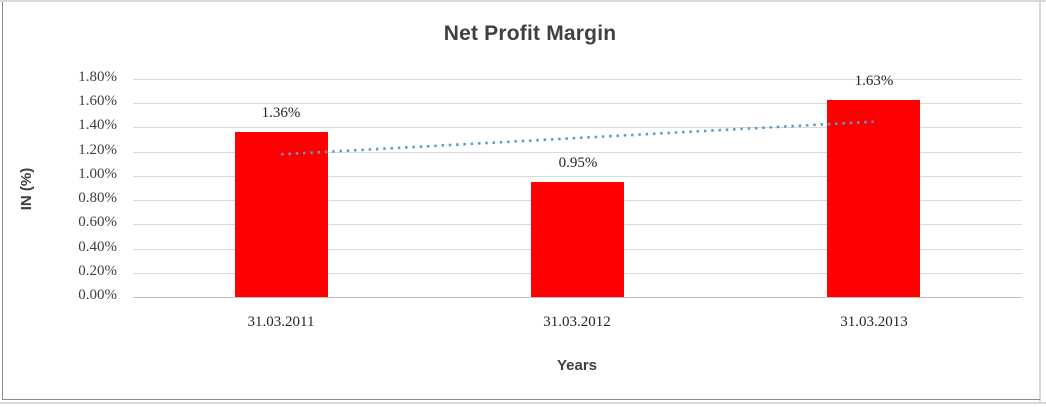 Image resolution: width=1046 pixels, height=407 pixels. I want to click on y-tick-label: 1.80%, so click(97, 77).